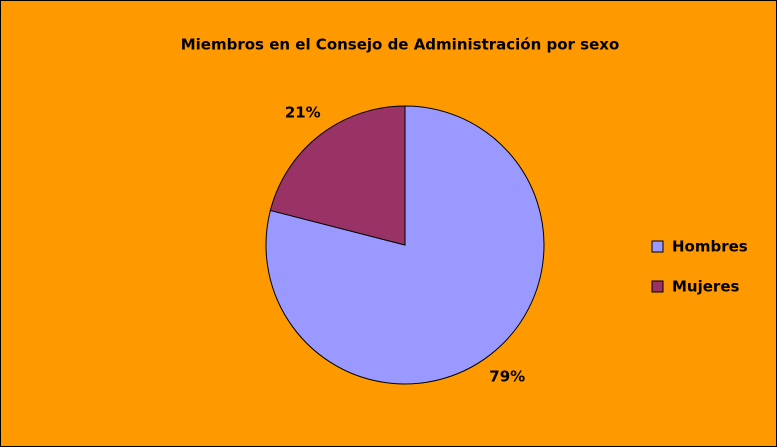 The width and height of the screenshot is (777, 447). What do you see at coordinates (705, 287) in the screenshot?
I see `legend-label: Mujeres` at bounding box center [705, 287].